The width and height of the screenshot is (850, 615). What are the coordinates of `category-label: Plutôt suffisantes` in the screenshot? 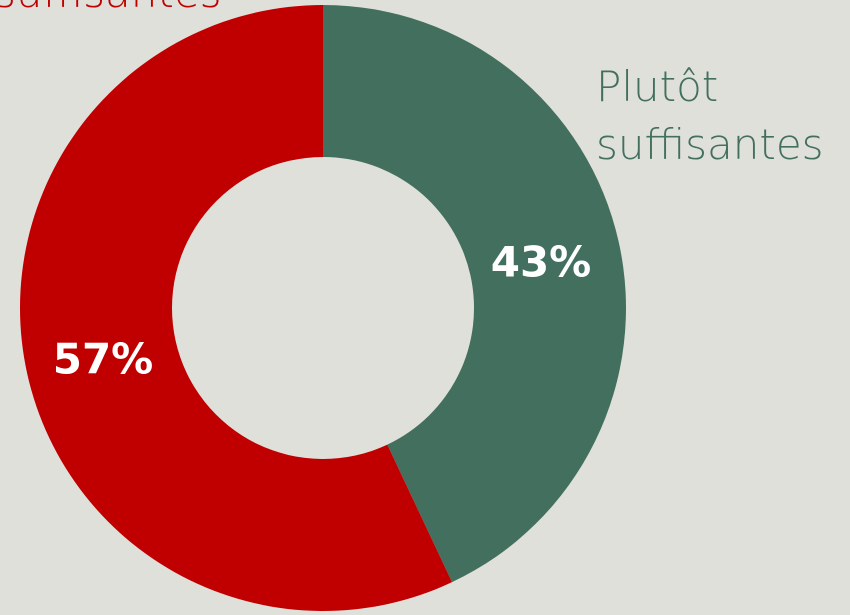 It's located at (710, 115).